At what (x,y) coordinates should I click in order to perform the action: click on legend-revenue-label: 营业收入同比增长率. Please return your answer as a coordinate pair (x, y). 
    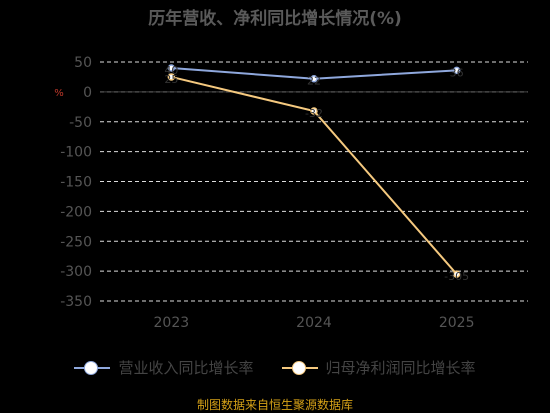
    Looking at the image, I should click on (186, 368).